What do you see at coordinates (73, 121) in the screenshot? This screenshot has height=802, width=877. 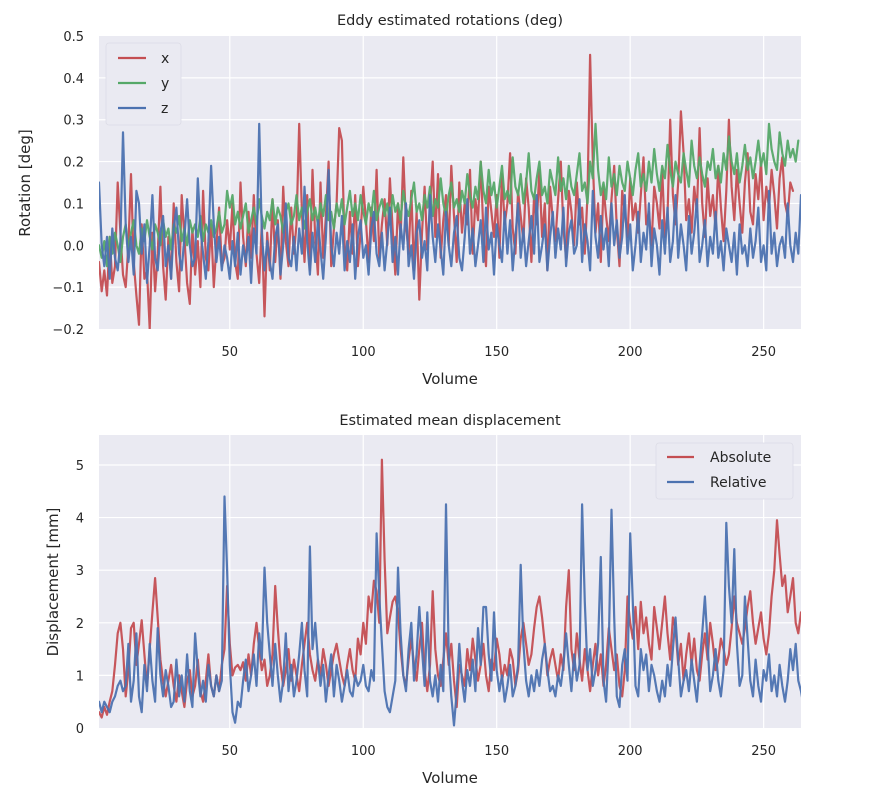 I see `y-tick-label: 0.3` at bounding box center [73, 121].